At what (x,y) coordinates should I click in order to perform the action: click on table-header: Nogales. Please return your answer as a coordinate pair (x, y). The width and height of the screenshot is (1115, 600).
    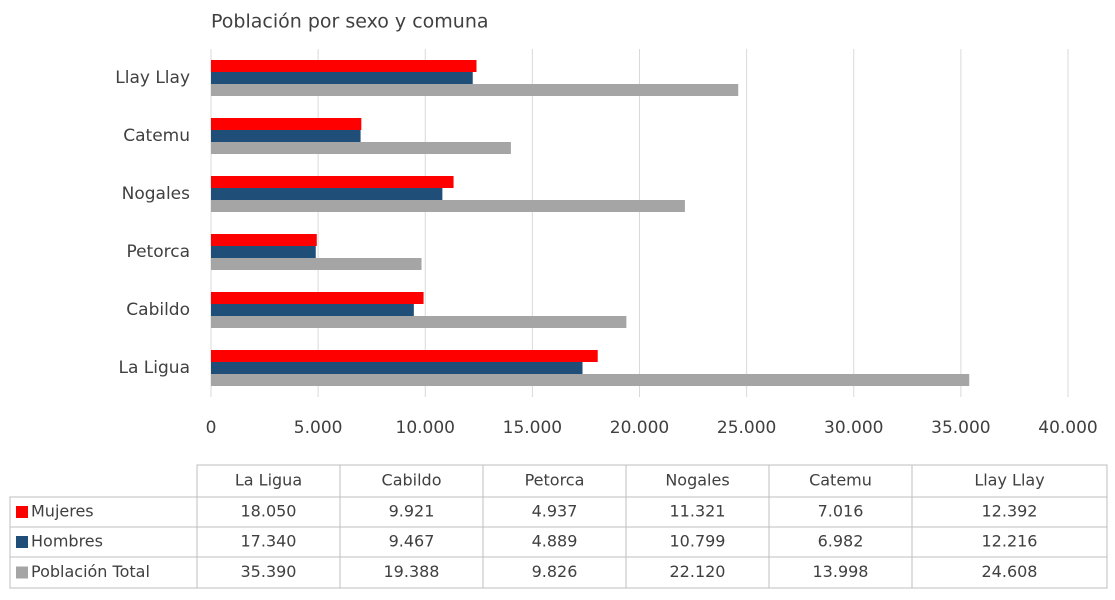
    Looking at the image, I should click on (697, 480).